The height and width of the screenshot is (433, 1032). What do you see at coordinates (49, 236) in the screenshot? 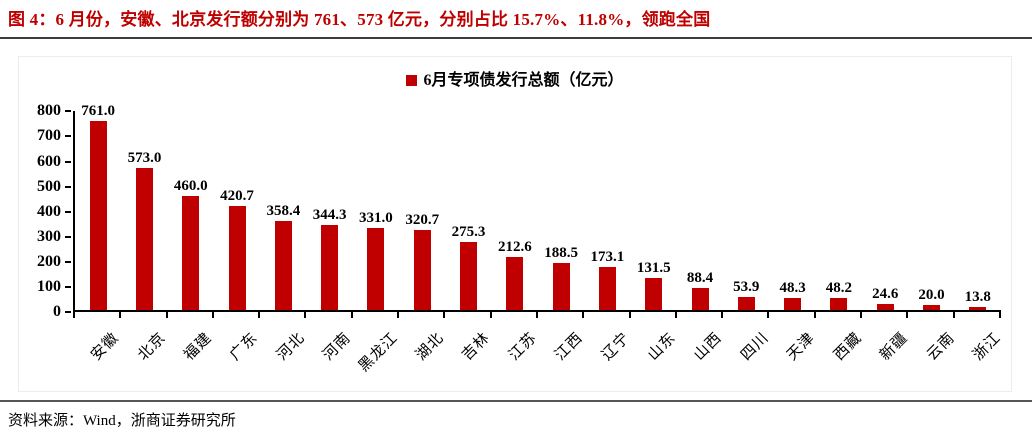
I see `y-tick-label: 300` at bounding box center [49, 236].